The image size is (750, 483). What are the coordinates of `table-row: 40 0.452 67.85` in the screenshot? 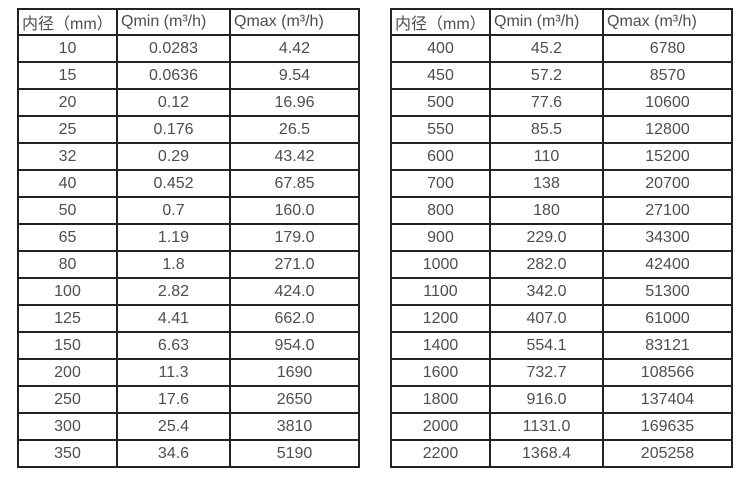 It's located at (188, 183).